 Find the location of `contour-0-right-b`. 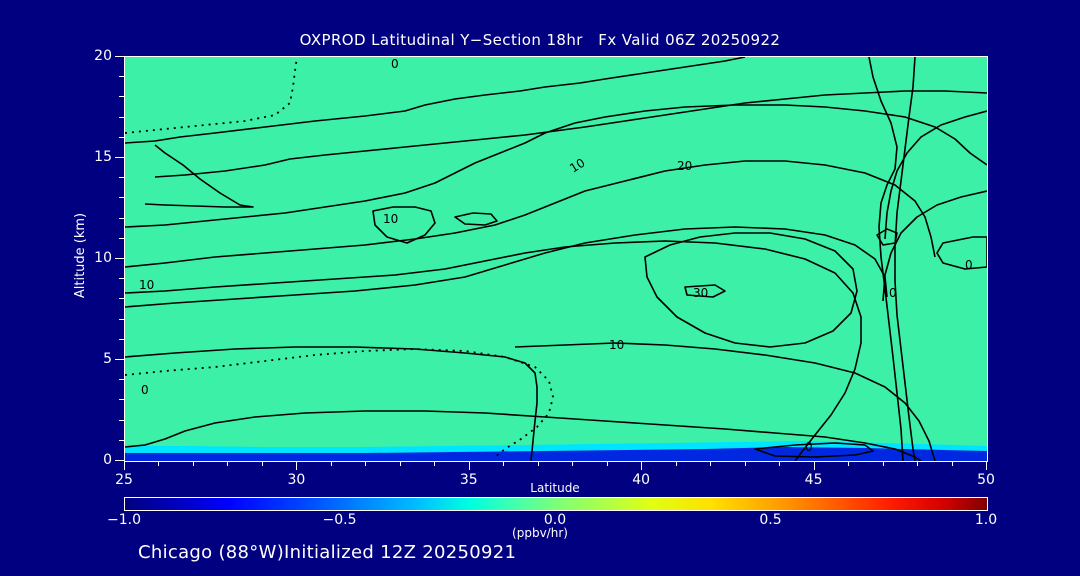

contour-0-right-b is located at coordinates (886, 259).